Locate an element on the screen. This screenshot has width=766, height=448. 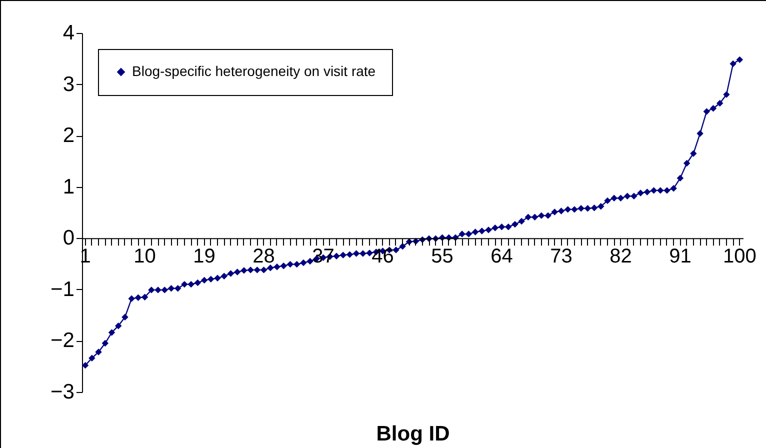
x-tick-label: 10 is located at coordinates (145, 257).